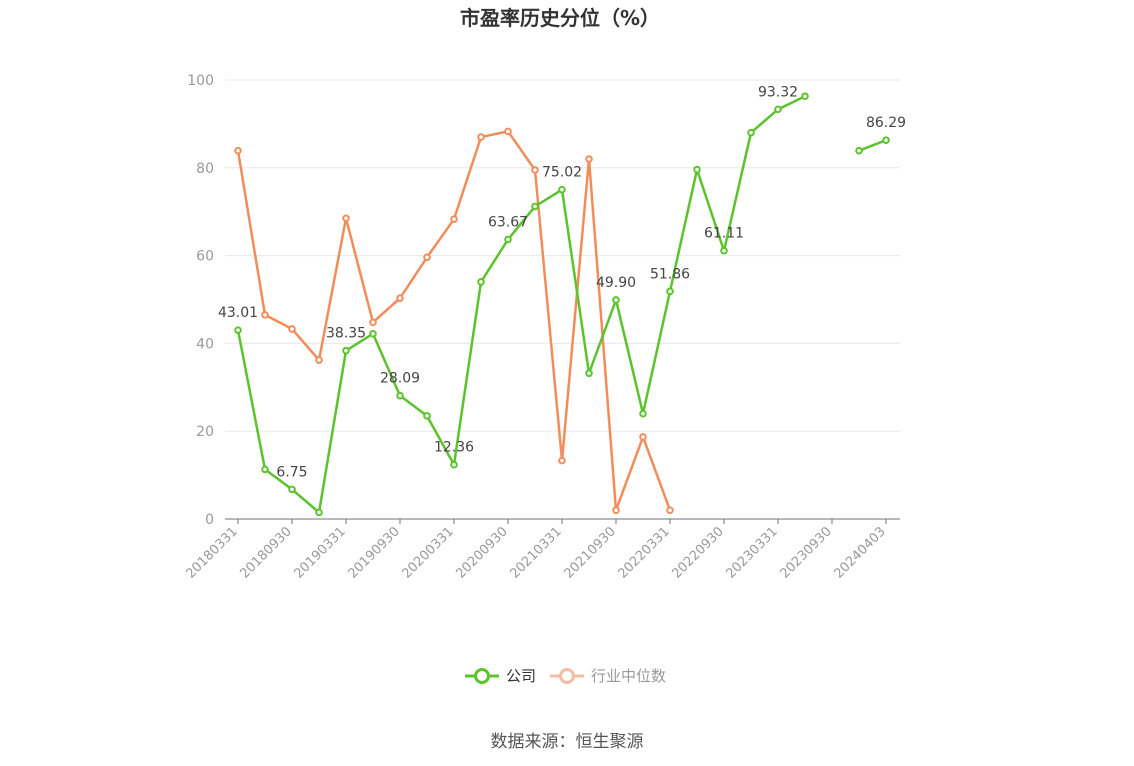 The width and height of the screenshot is (1134, 766). Describe the element at coordinates (454, 448) in the screenshot. I see `data-label: 12.36` at that location.